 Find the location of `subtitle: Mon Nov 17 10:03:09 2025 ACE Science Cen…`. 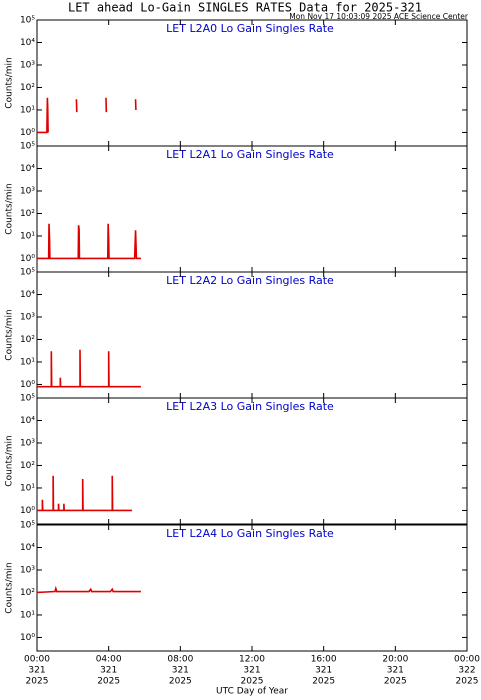

subtitle: Mon Nov 17 10:03:09 2025 ACE Science Cen… is located at coordinates (379, 16).